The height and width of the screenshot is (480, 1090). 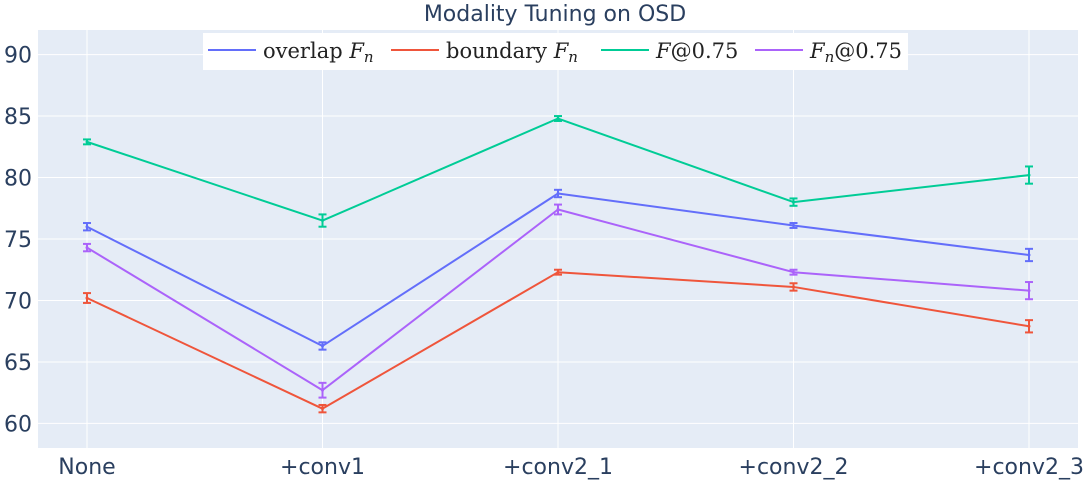 I want to click on legend-label: Fn@0.75, so click(x=855, y=52).